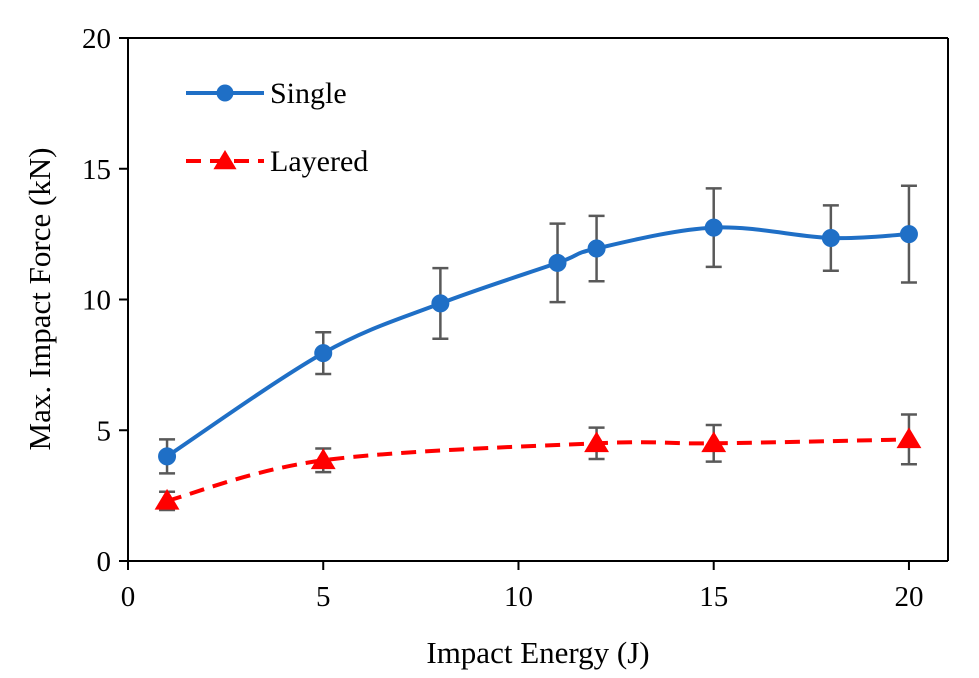 Image resolution: width=979 pixels, height=678 pixels. What do you see at coordinates (319, 161) in the screenshot?
I see `legend-label-layered: Layered` at bounding box center [319, 161].